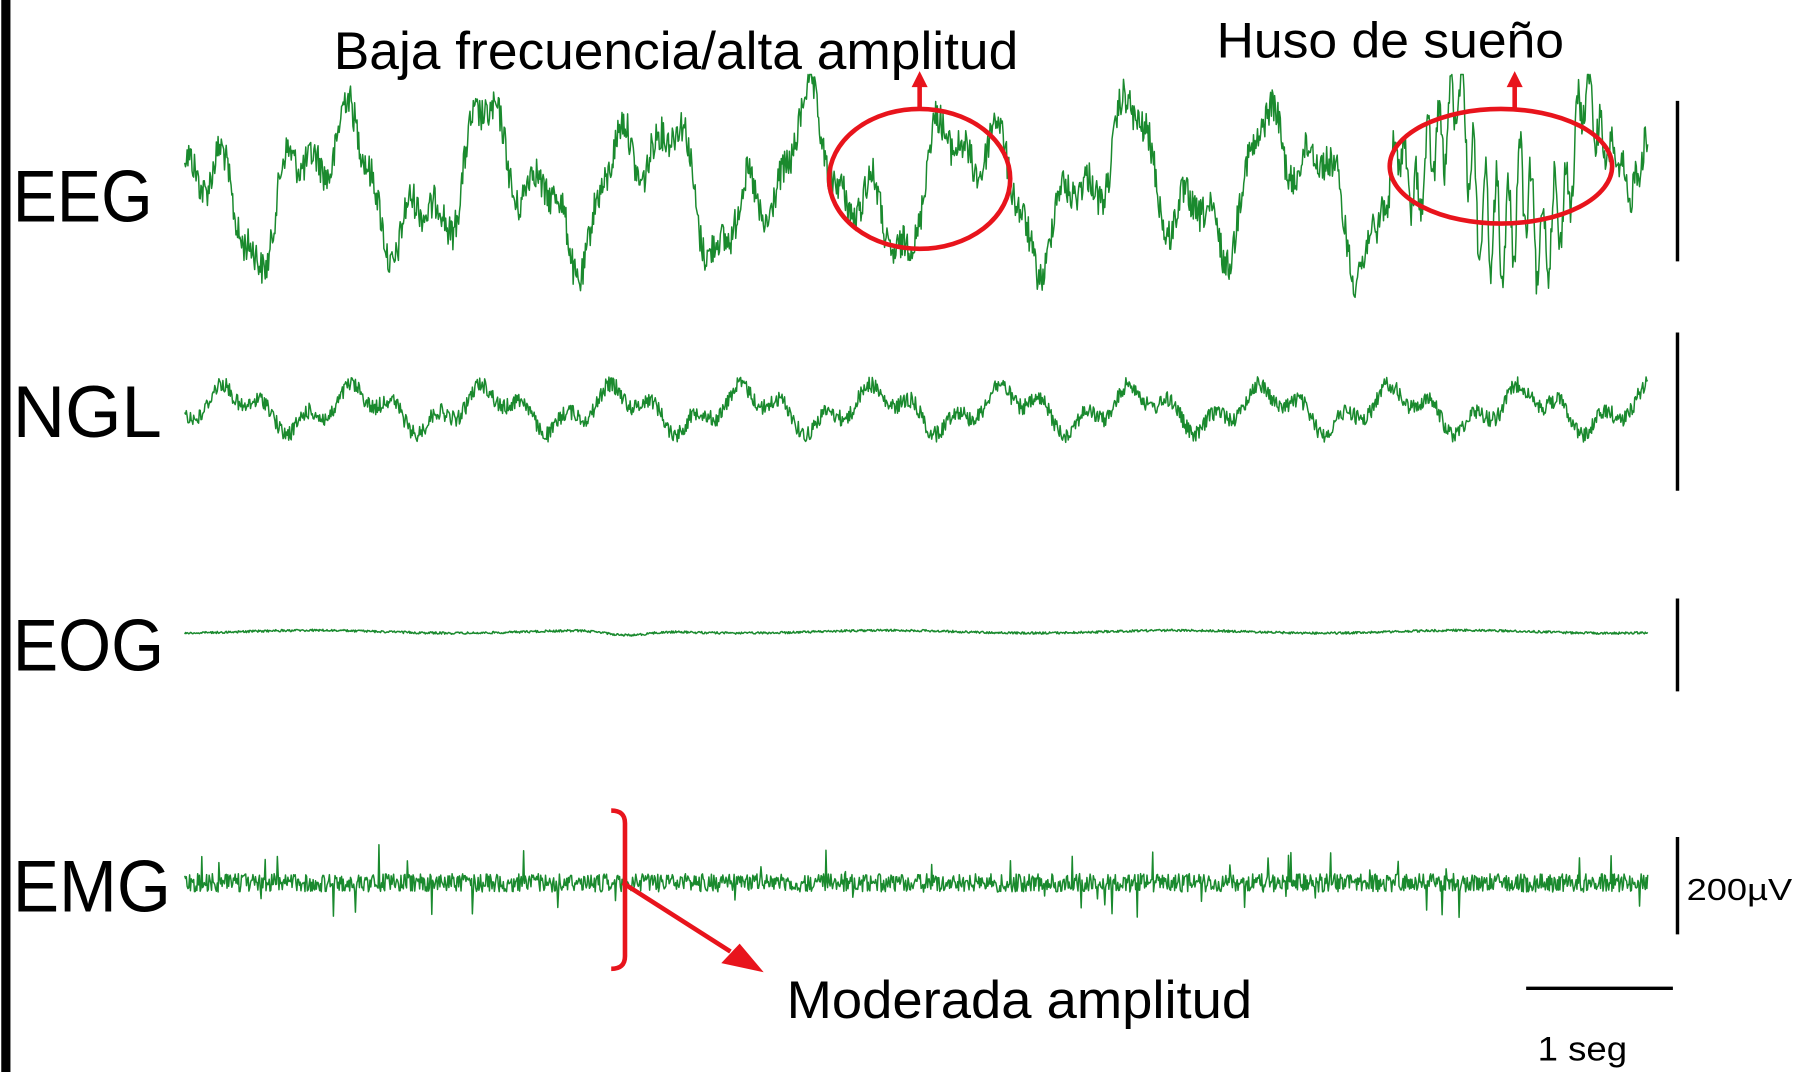  Describe the element at coordinates (1740, 889) in the screenshot. I see `amplitude-scale-label: 200µV` at that location.